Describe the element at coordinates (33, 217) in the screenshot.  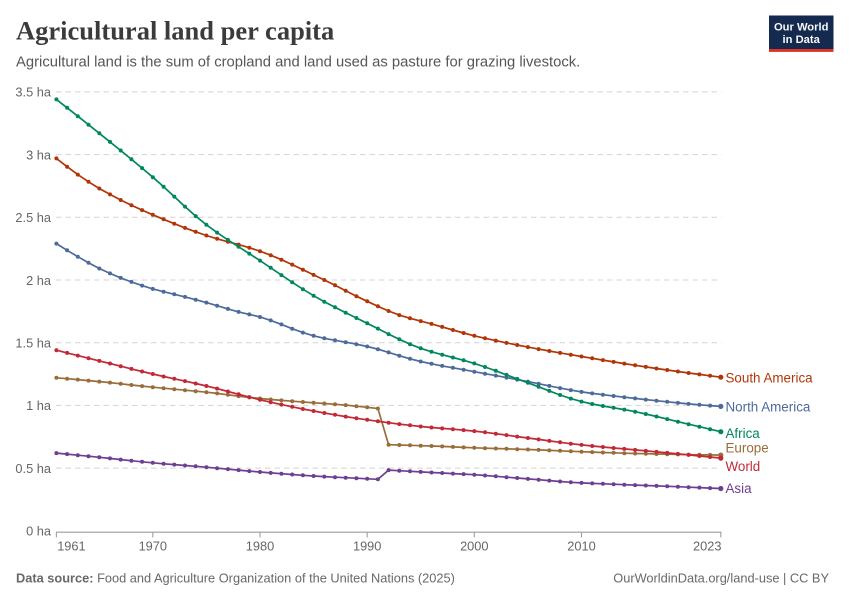
I see `svg-text: 2.5 ha` at that location.